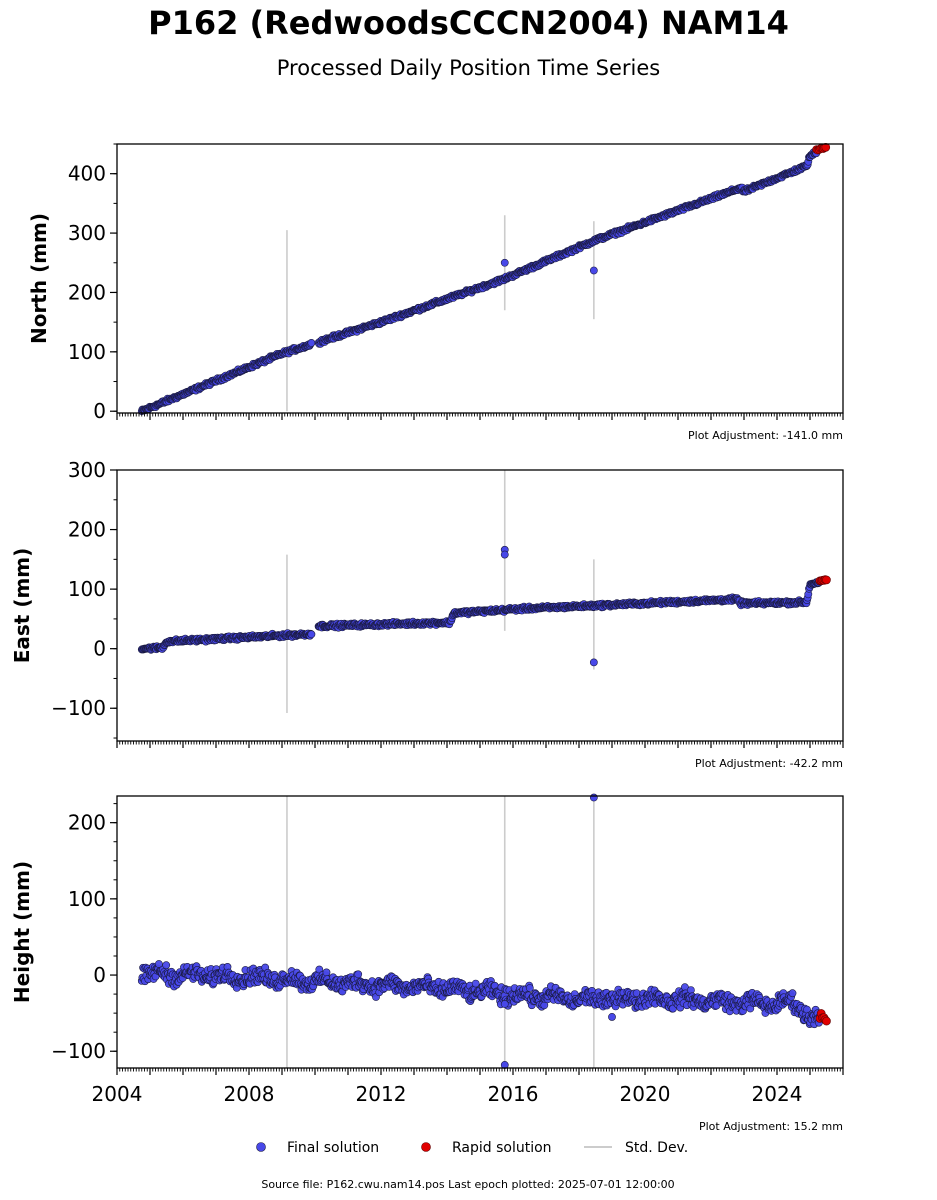 This screenshot has width=937, height=1200. I want to click on y-tick-label-height-2: 100, so click(87, 899).